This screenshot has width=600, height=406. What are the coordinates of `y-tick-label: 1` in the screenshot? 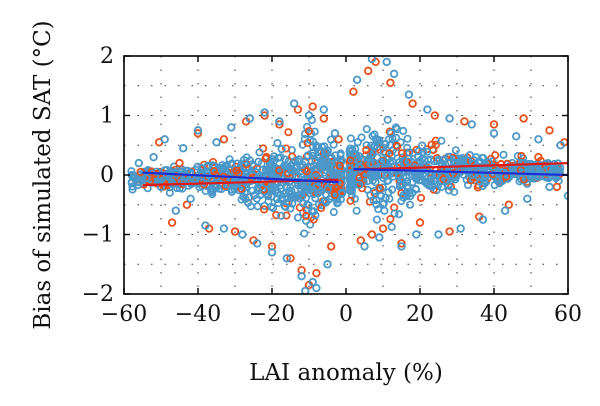 It's located at (107, 116).